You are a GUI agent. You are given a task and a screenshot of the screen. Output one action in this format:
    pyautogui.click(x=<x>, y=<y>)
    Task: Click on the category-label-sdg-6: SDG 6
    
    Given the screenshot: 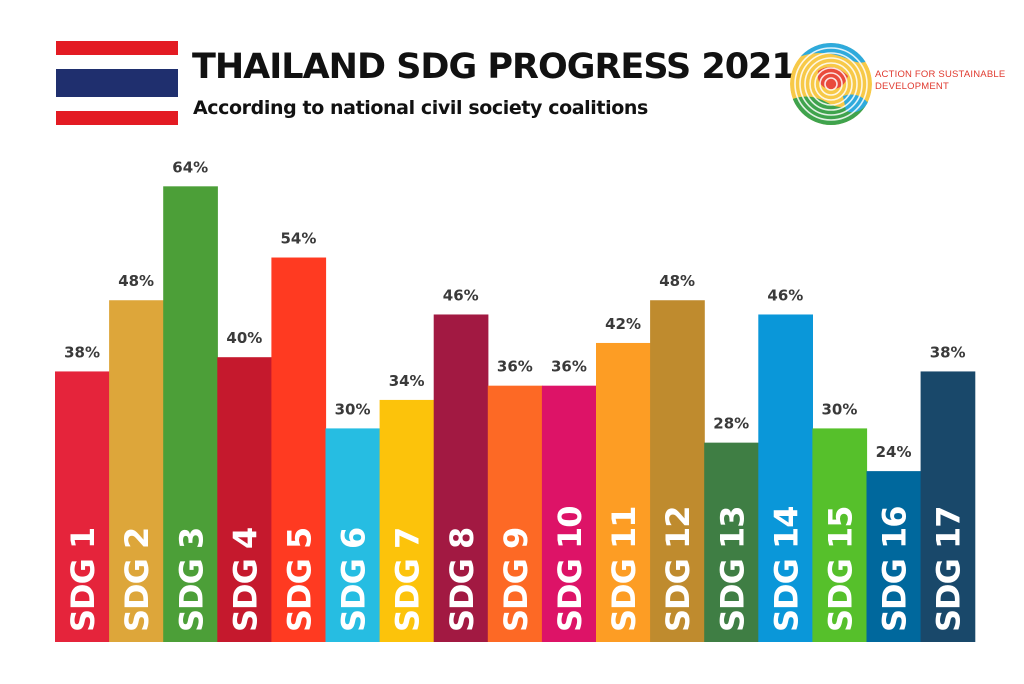 What is the action you would take?
    pyautogui.click(x=354, y=580)
    